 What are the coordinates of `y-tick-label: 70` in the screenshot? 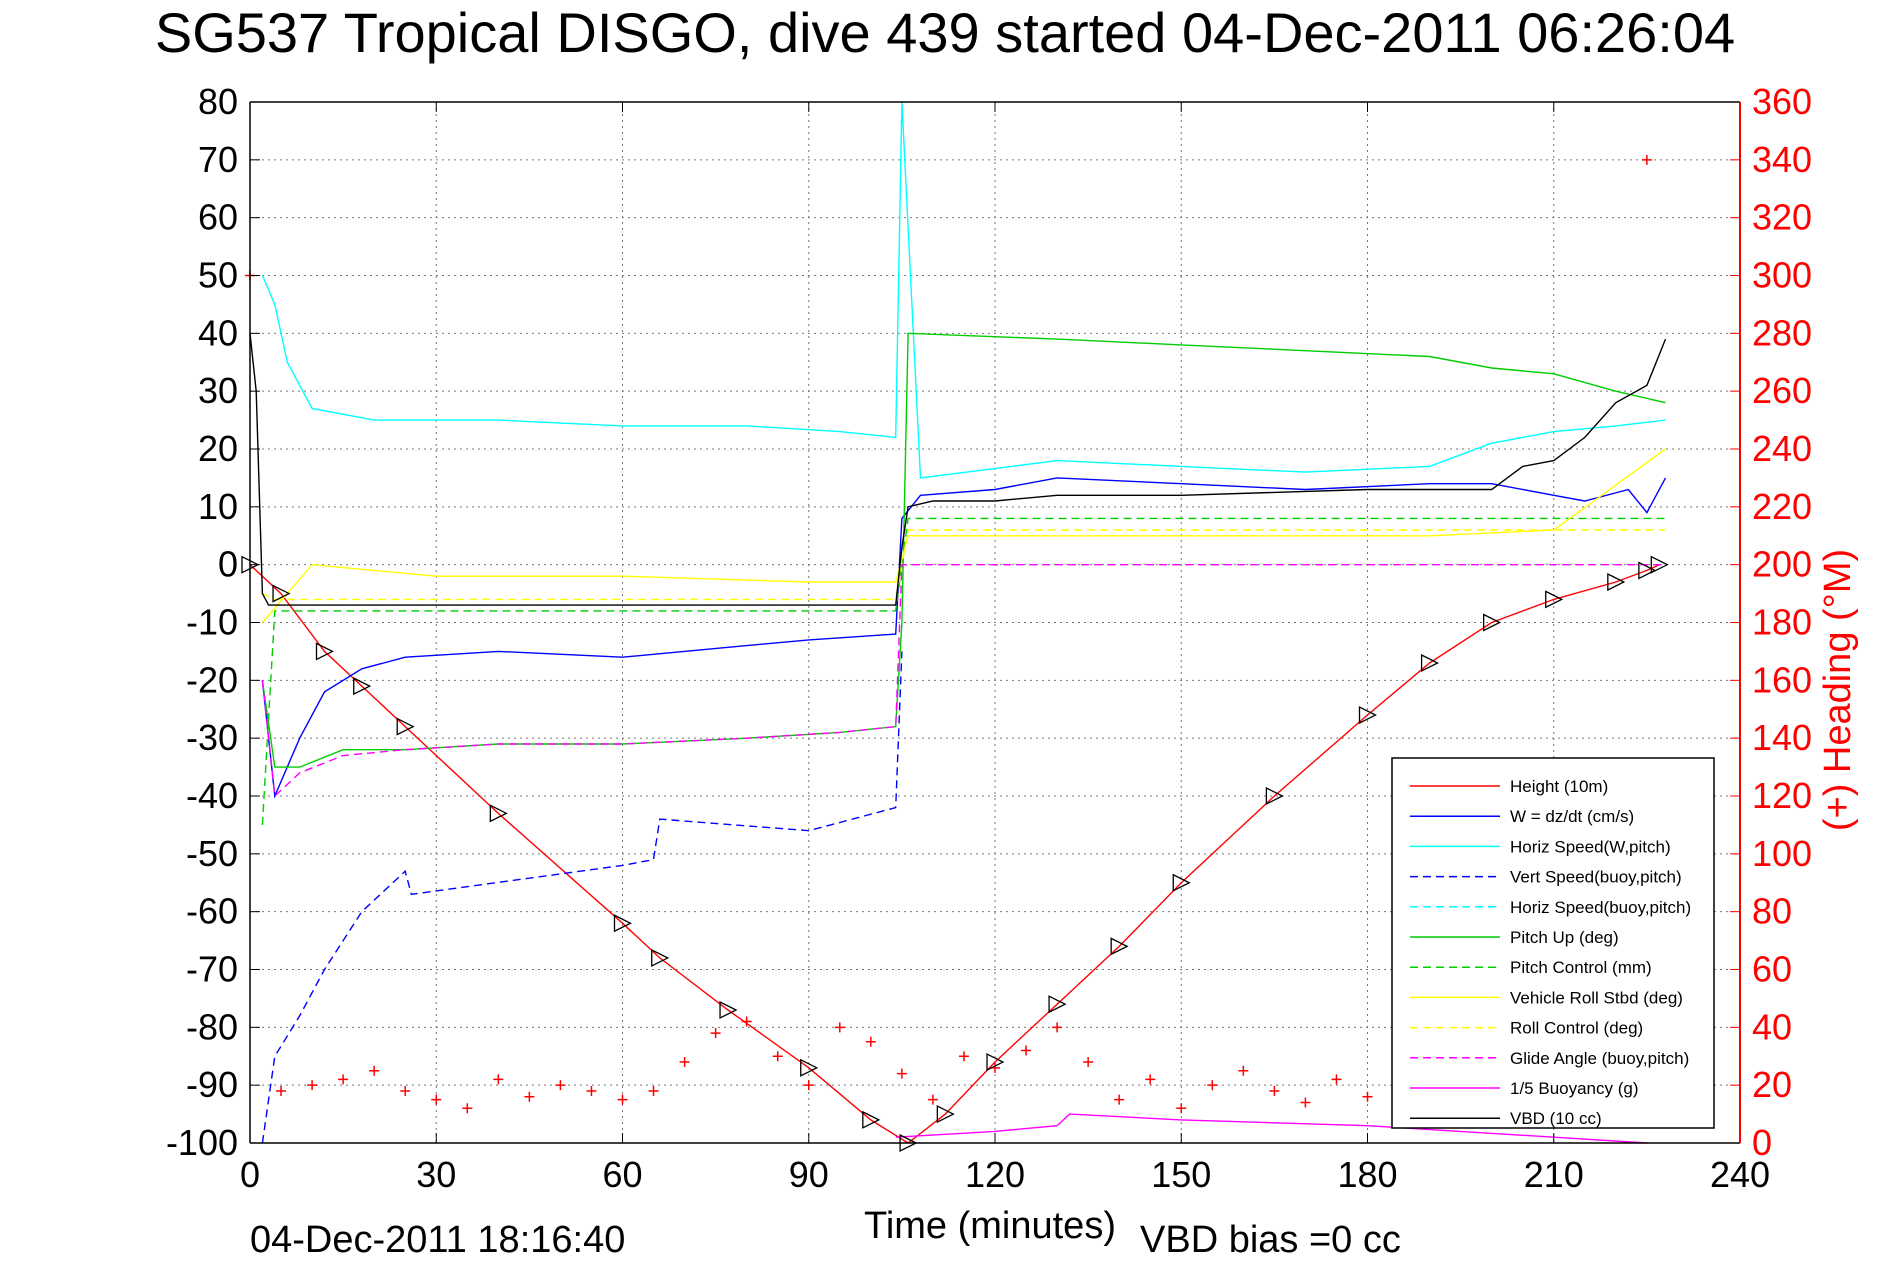 It's located at (218, 159).